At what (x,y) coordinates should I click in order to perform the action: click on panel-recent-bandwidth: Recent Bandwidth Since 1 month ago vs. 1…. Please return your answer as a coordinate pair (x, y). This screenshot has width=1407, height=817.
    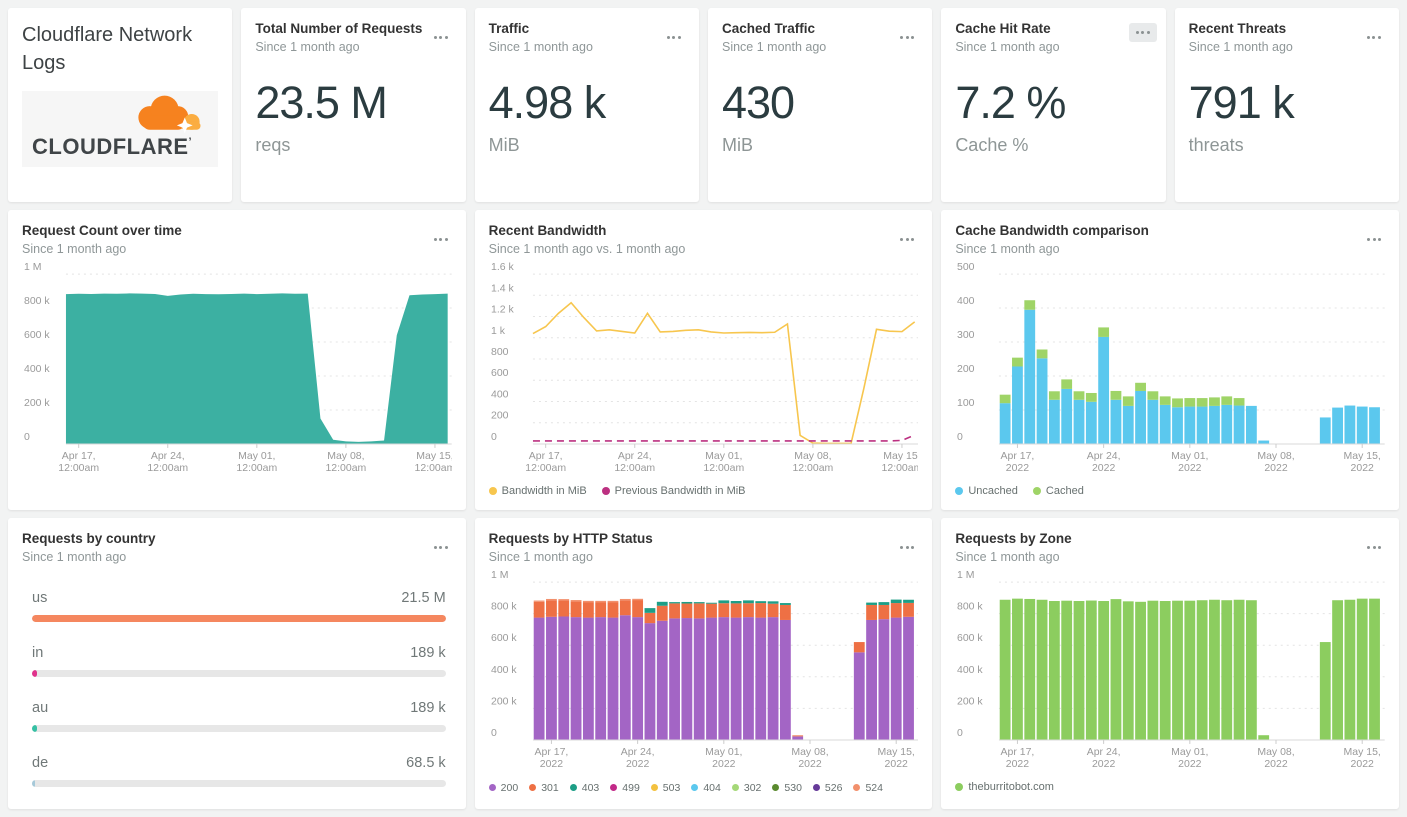
    Looking at the image, I should click on (703, 360).